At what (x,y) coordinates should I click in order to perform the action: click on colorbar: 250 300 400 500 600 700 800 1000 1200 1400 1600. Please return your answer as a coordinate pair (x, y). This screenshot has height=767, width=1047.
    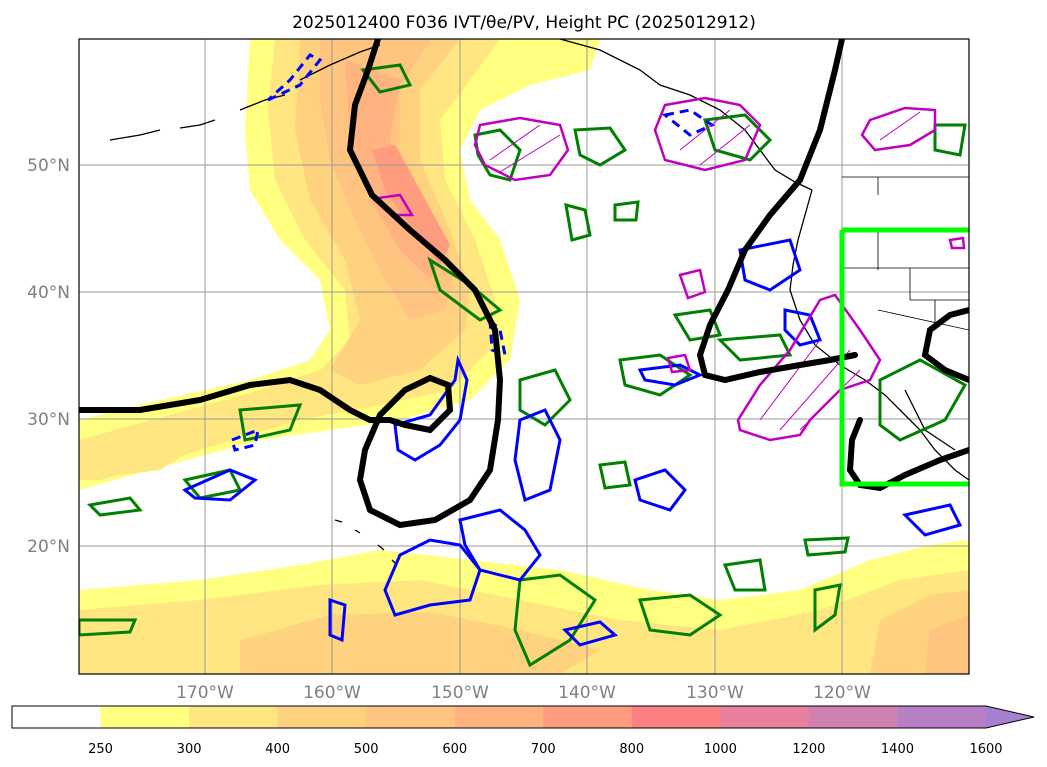
    Looking at the image, I should click on (523, 731).